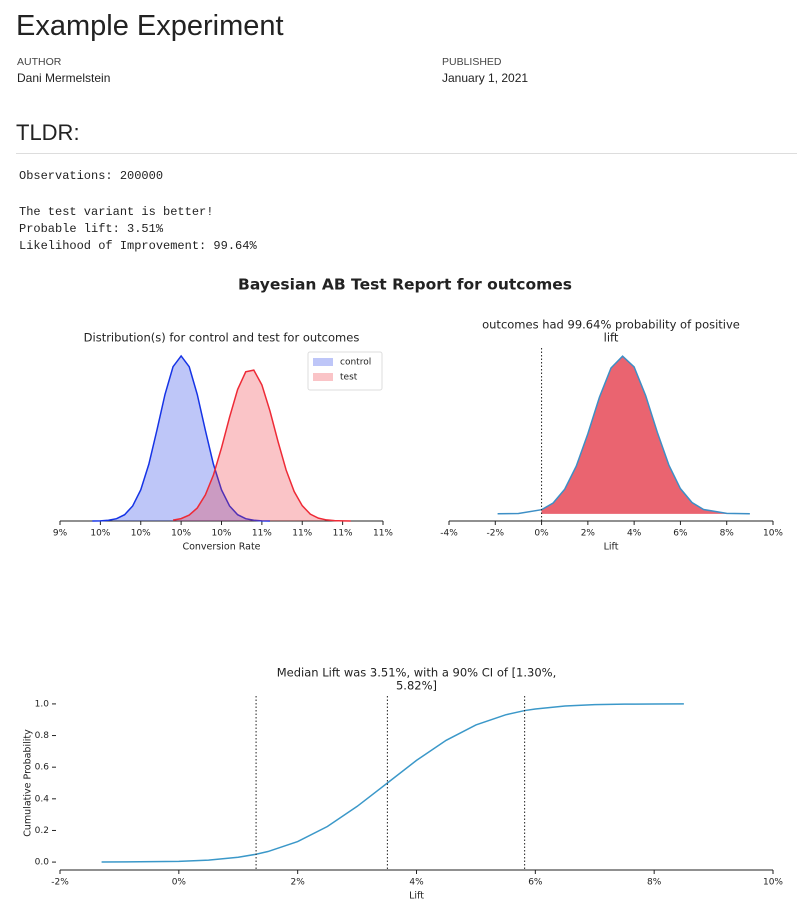  What do you see at coordinates (349, 378) in the screenshot?
I see `legend-label: test` at bounding box center [349, 378].